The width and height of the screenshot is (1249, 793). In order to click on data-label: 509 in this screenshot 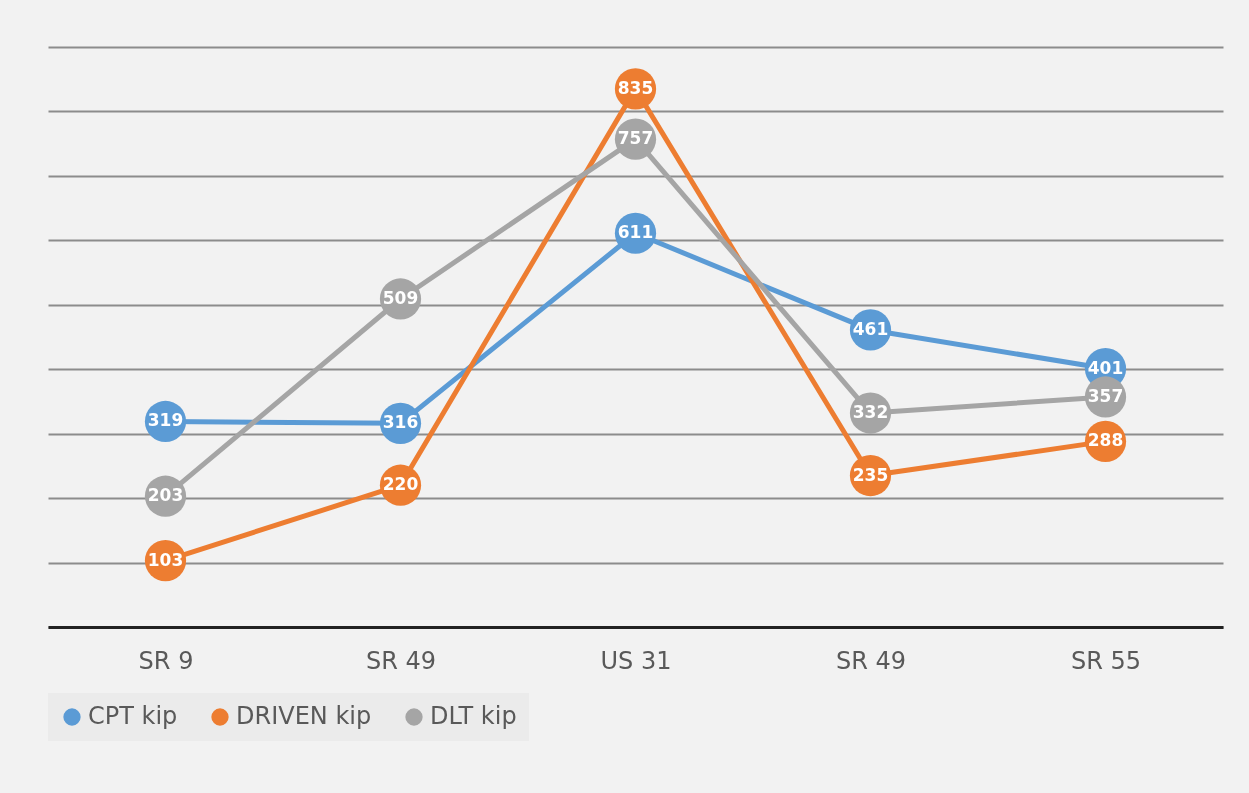, I will do `click(400, 297)`.